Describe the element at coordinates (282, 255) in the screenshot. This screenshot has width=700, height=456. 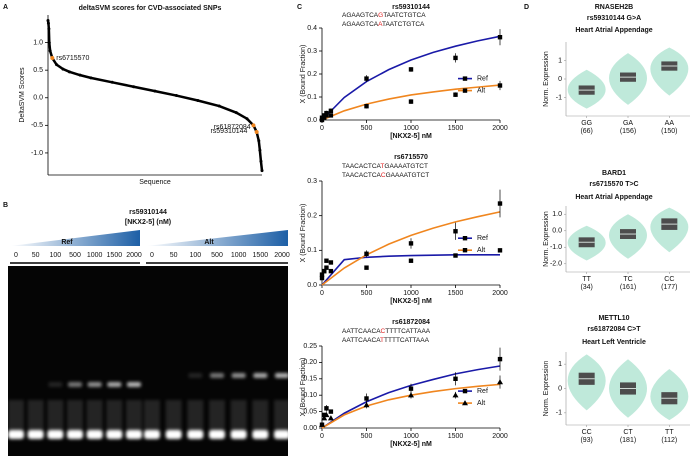
I see `lane-concentration: 2000` at that location.